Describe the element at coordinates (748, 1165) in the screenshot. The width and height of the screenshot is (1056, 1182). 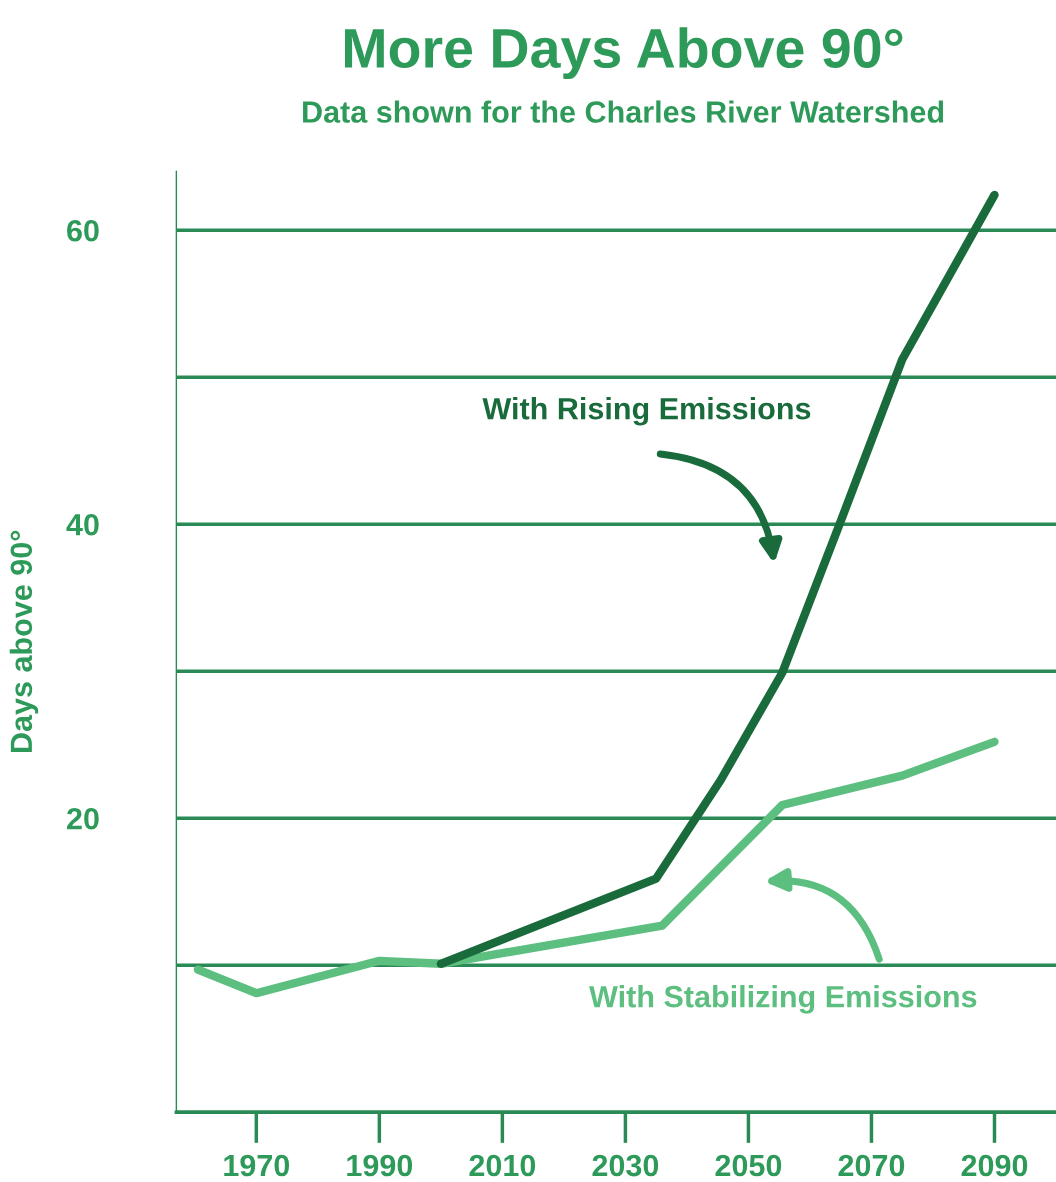
I see `x-tick-label: 2050` at that location.